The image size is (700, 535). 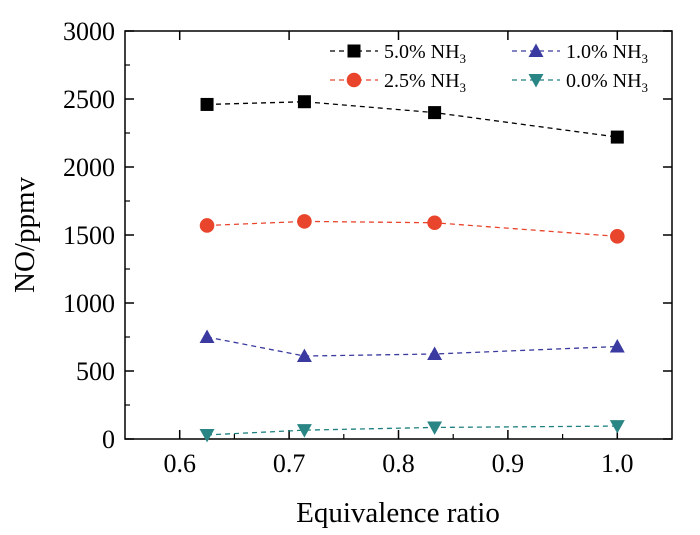 I want to click on legend: 5.0% NH3 1.0% NH3 2.5% NH3 0.0% NH3, so click(x=489, y=68).